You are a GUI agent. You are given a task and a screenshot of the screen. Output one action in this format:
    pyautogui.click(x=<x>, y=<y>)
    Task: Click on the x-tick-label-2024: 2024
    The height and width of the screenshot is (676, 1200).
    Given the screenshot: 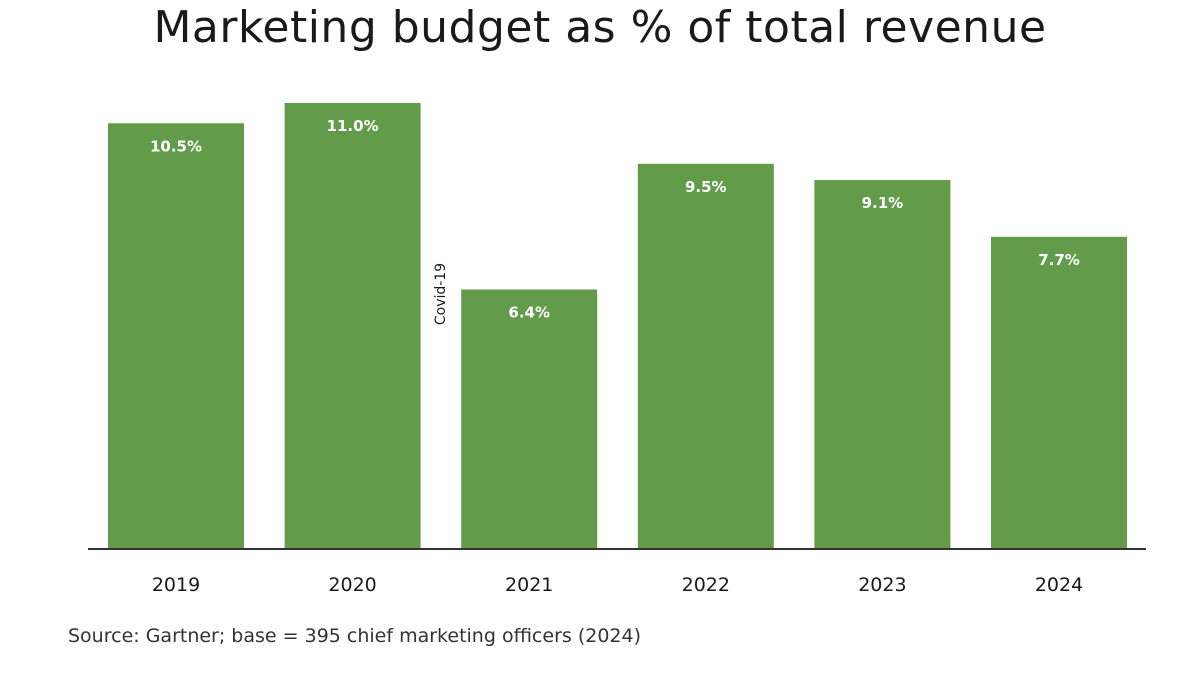 What is the action you would take?
    pyautogui.click(x=1059, y=585)
    